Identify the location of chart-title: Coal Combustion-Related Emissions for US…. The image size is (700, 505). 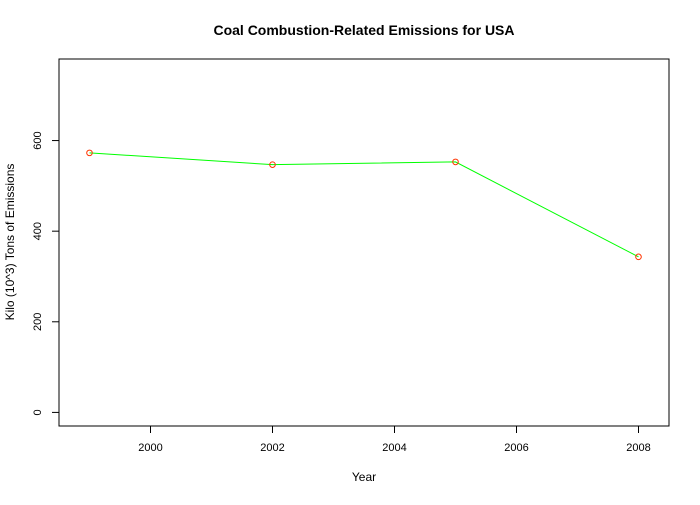
(363, 30).